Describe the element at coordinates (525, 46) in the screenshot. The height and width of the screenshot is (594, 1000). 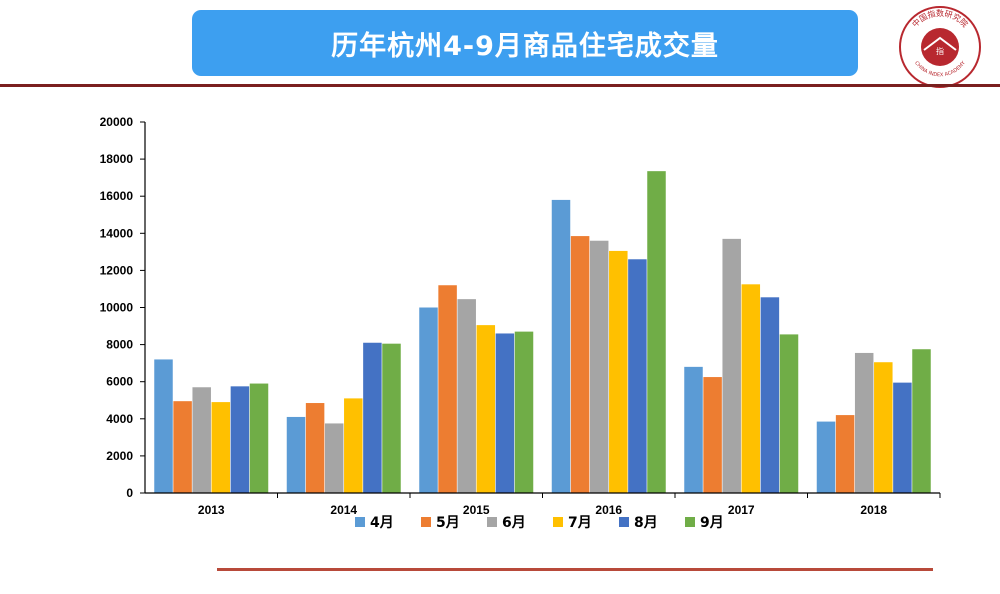
I see `page-title: 历年杭州4-9月商品住宅成交量` at that location.